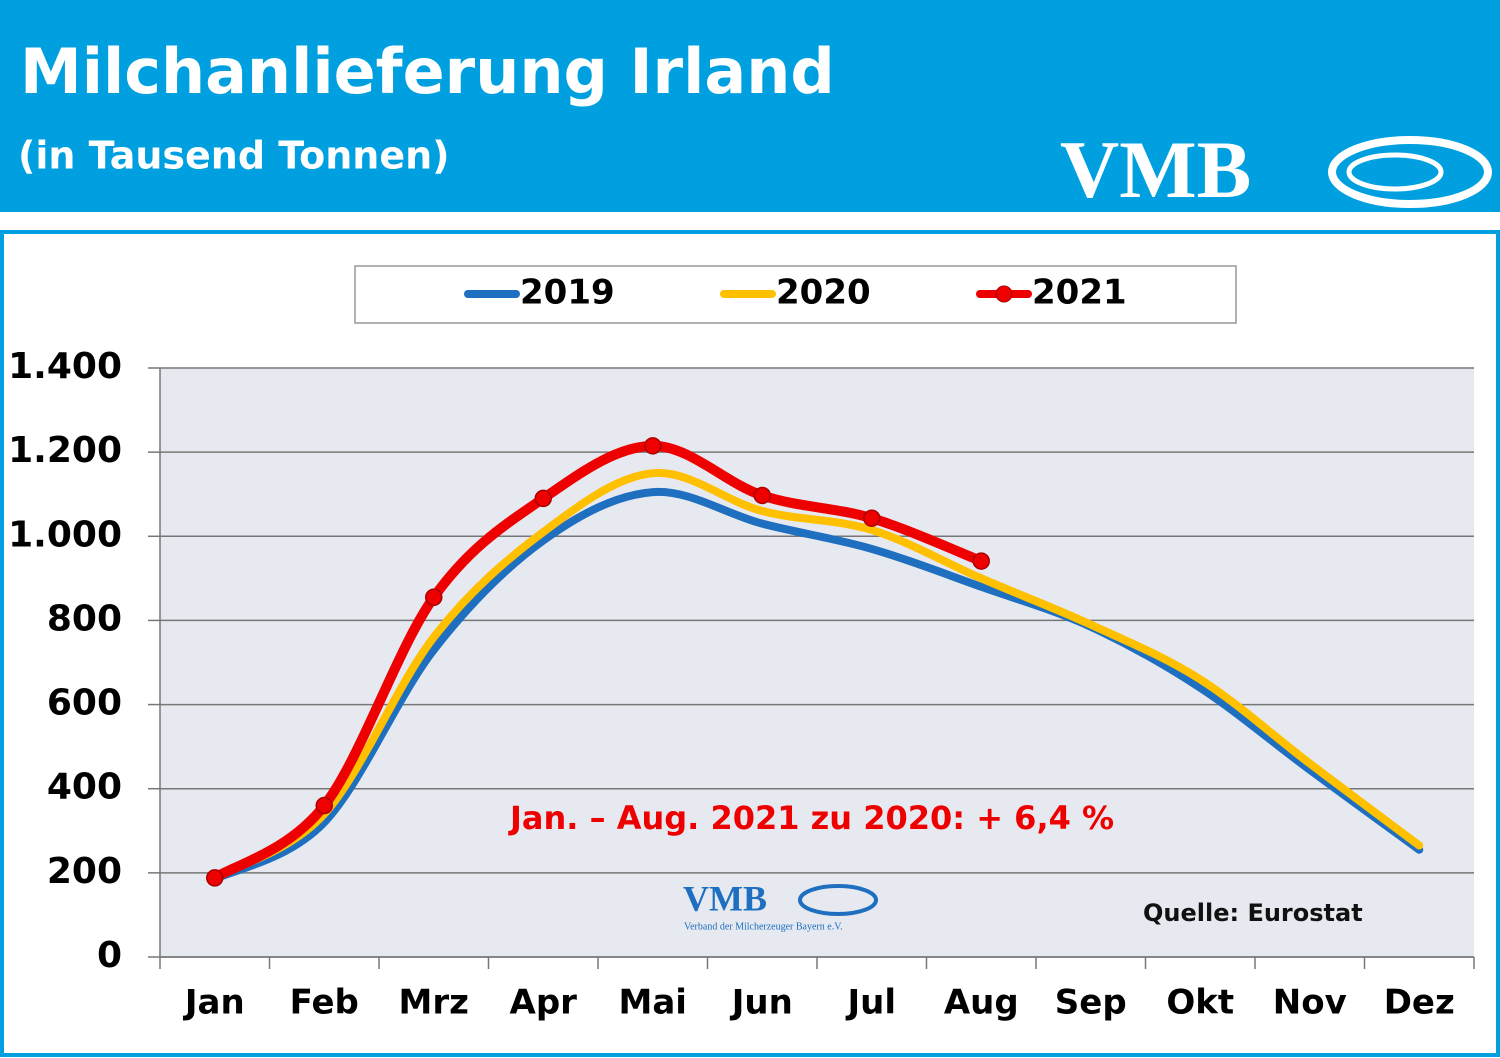 The height and width of the screenshot is (1058, 1500). Describe the element at coordinates (544, 1003) in the screenshot. I see `x-tick-label: Apr` at that location.